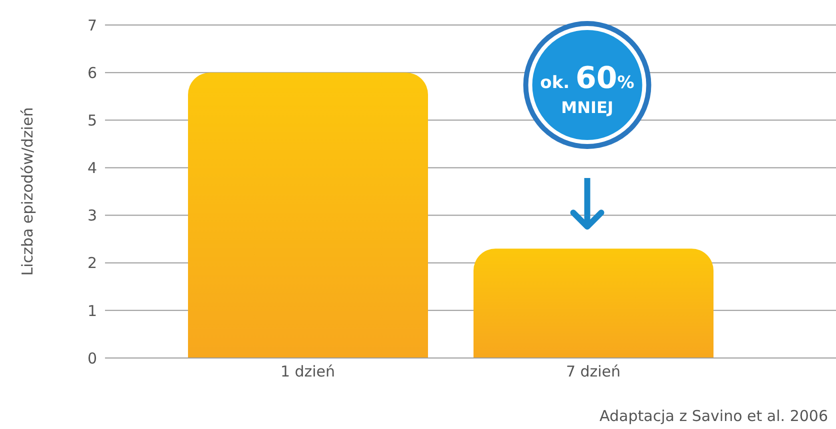  Describe the element at coordinates (92, 358) in the screenshot. I see `y-tick-label: 0` at that location.